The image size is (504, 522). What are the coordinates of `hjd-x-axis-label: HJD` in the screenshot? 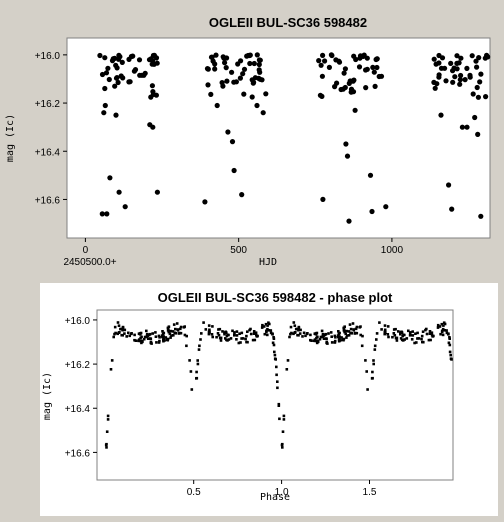 It's located at (268, 262).